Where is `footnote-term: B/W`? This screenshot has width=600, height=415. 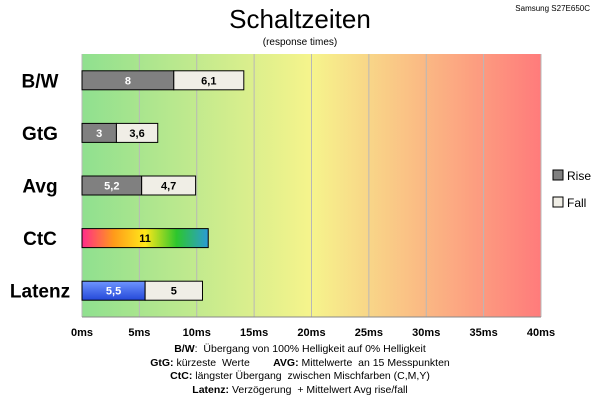 footnote-term: B/W is located at coordinates (184, 349).